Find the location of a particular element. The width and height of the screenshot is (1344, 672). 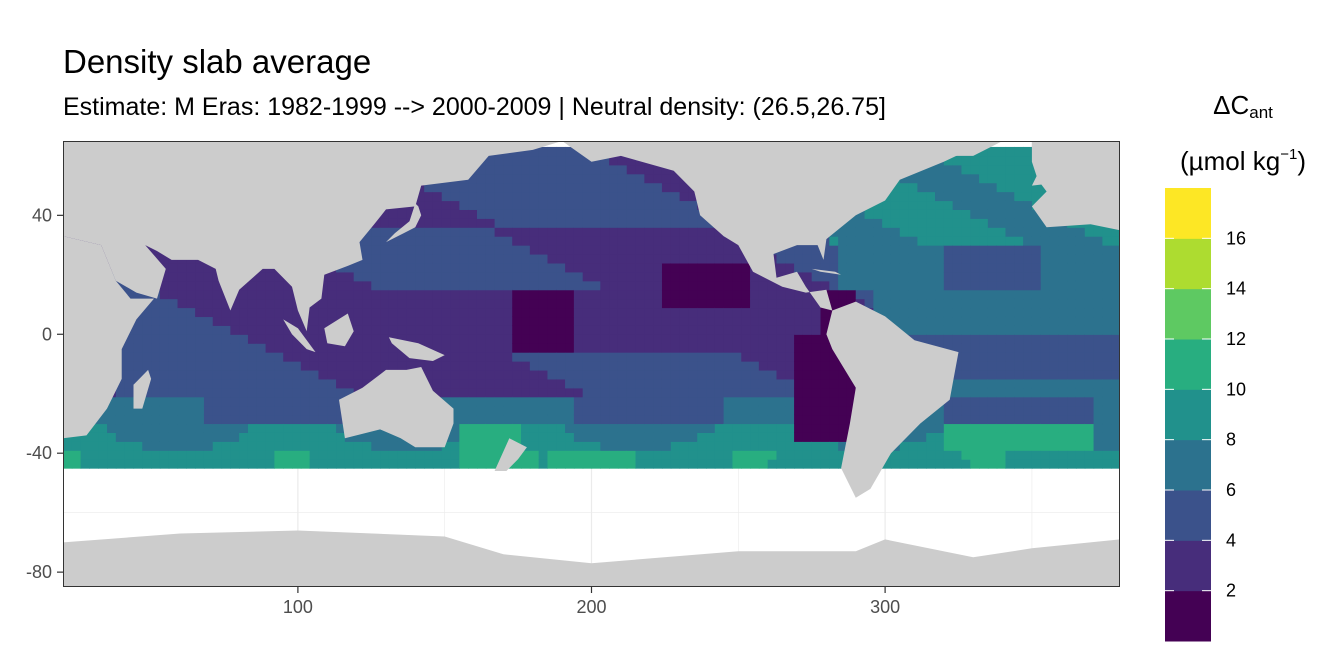

europe-landmass is located at coordinates (1075, 186).